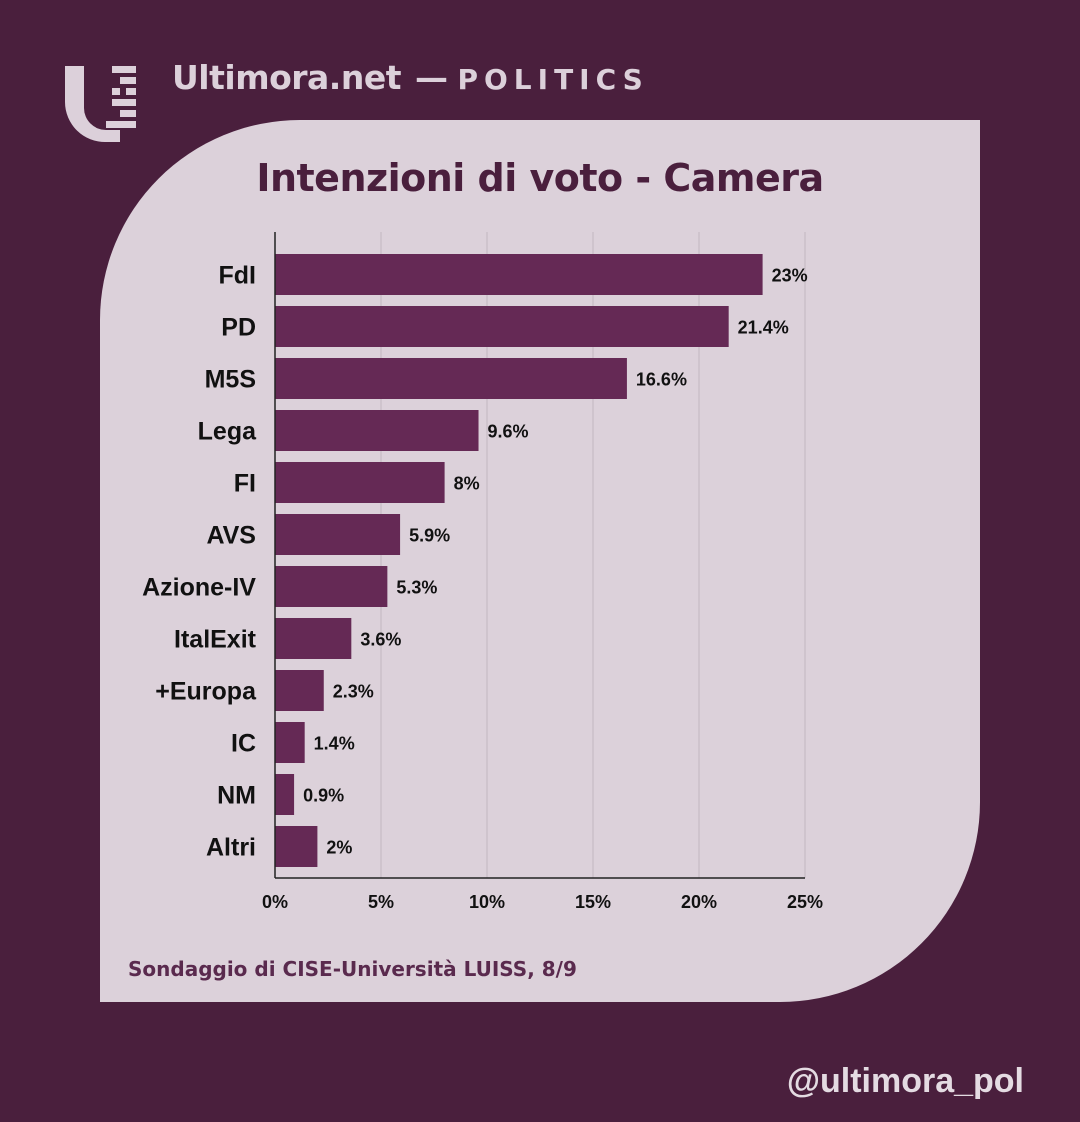  What do you see at coordinates (215, 640) in the screenshot?
I see `category-label: ItalExit` at bounding box center [215, 640].